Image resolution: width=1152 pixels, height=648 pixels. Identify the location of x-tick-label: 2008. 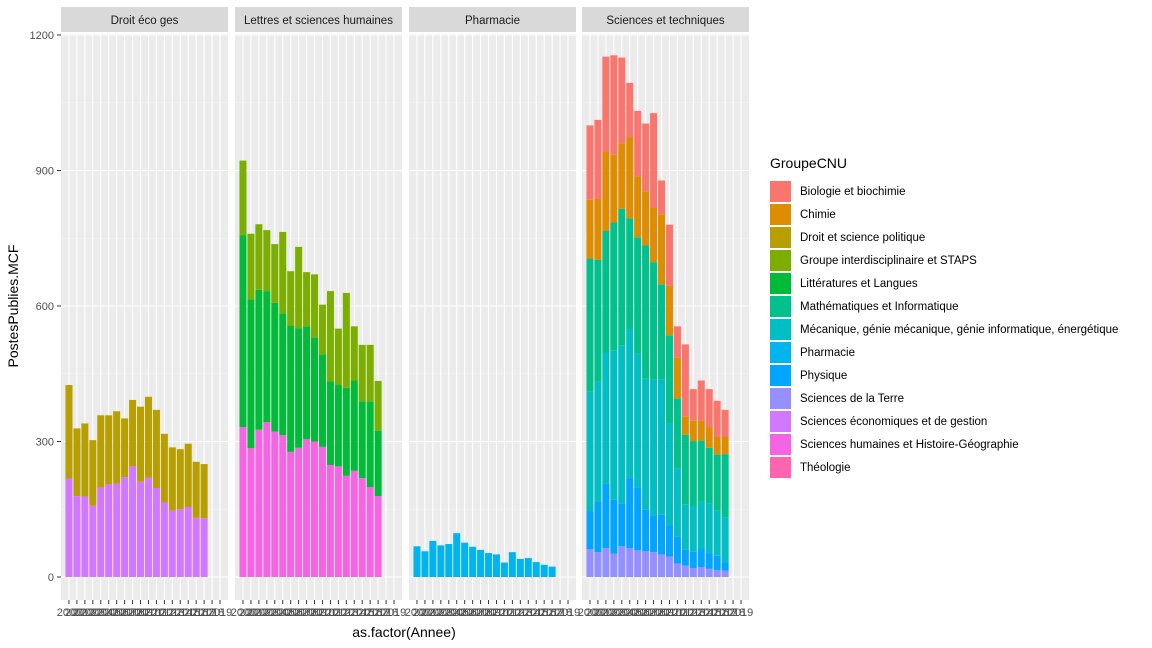
(306, 613).